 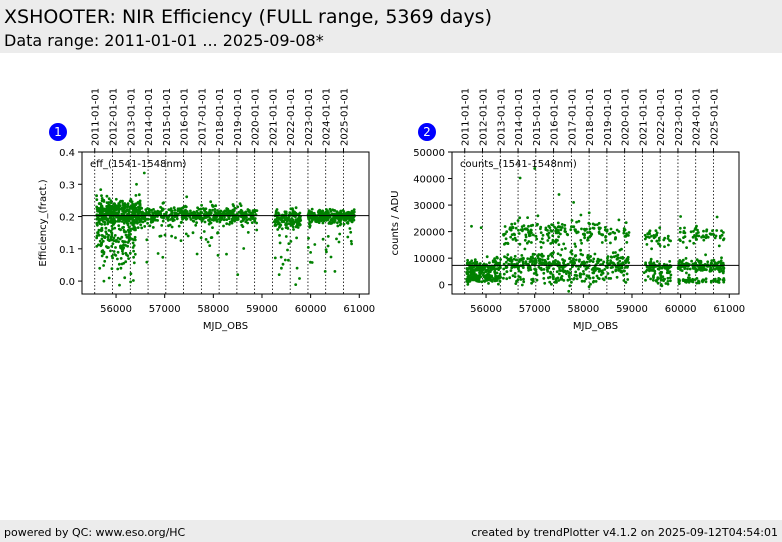 What do you see at coordinates (626, 117) in the screenshot?
I see `date-tick-label: 2020-01-01` at bounding box center [626, 117].